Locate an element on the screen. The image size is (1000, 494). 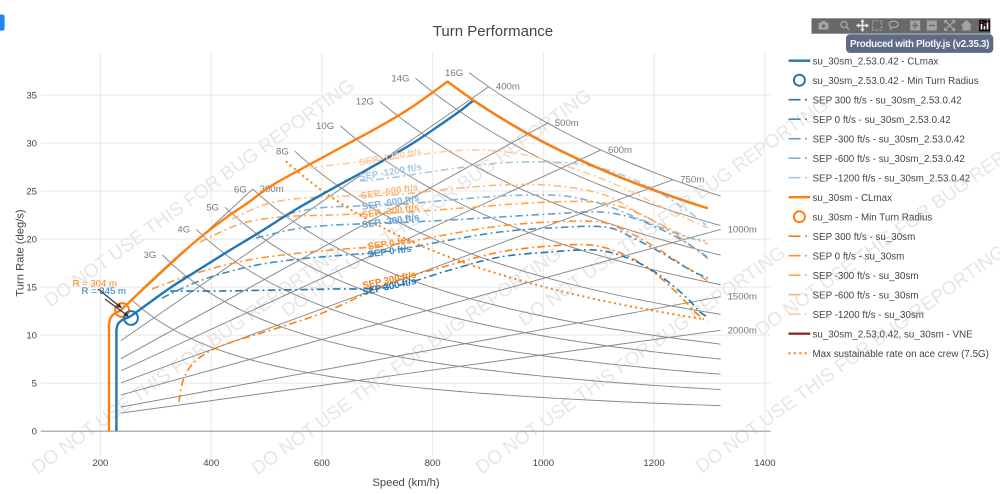
svg-text: 5 is located at coordinates (34, 384).